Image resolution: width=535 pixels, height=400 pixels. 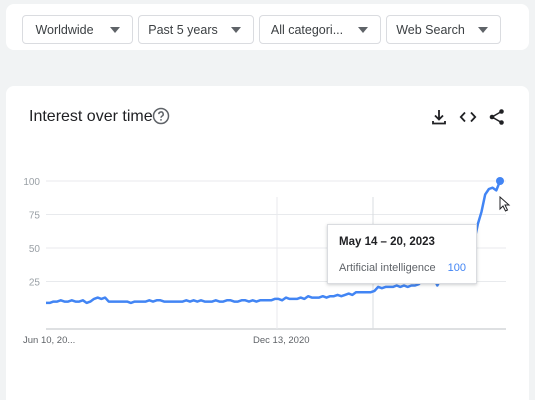 I want to click on download-icon, so click(x=439, y=117).